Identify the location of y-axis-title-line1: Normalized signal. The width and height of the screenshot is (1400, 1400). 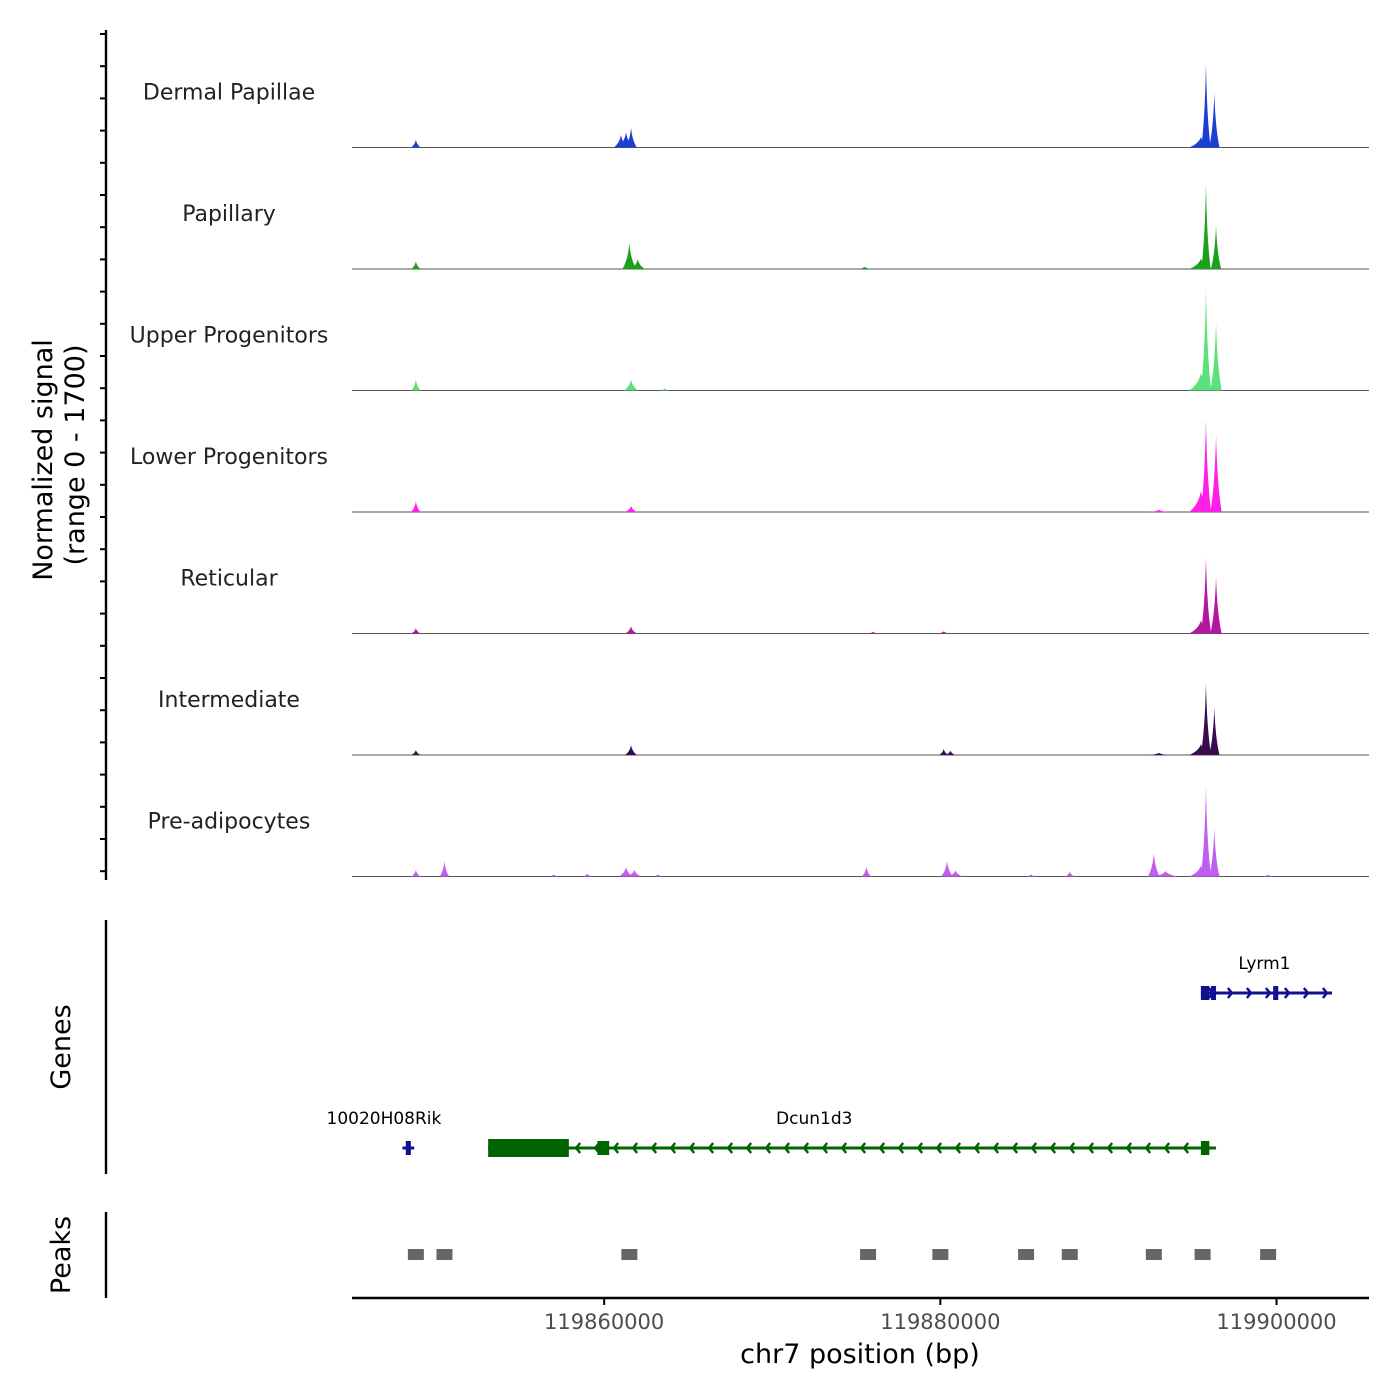
(43, 460).